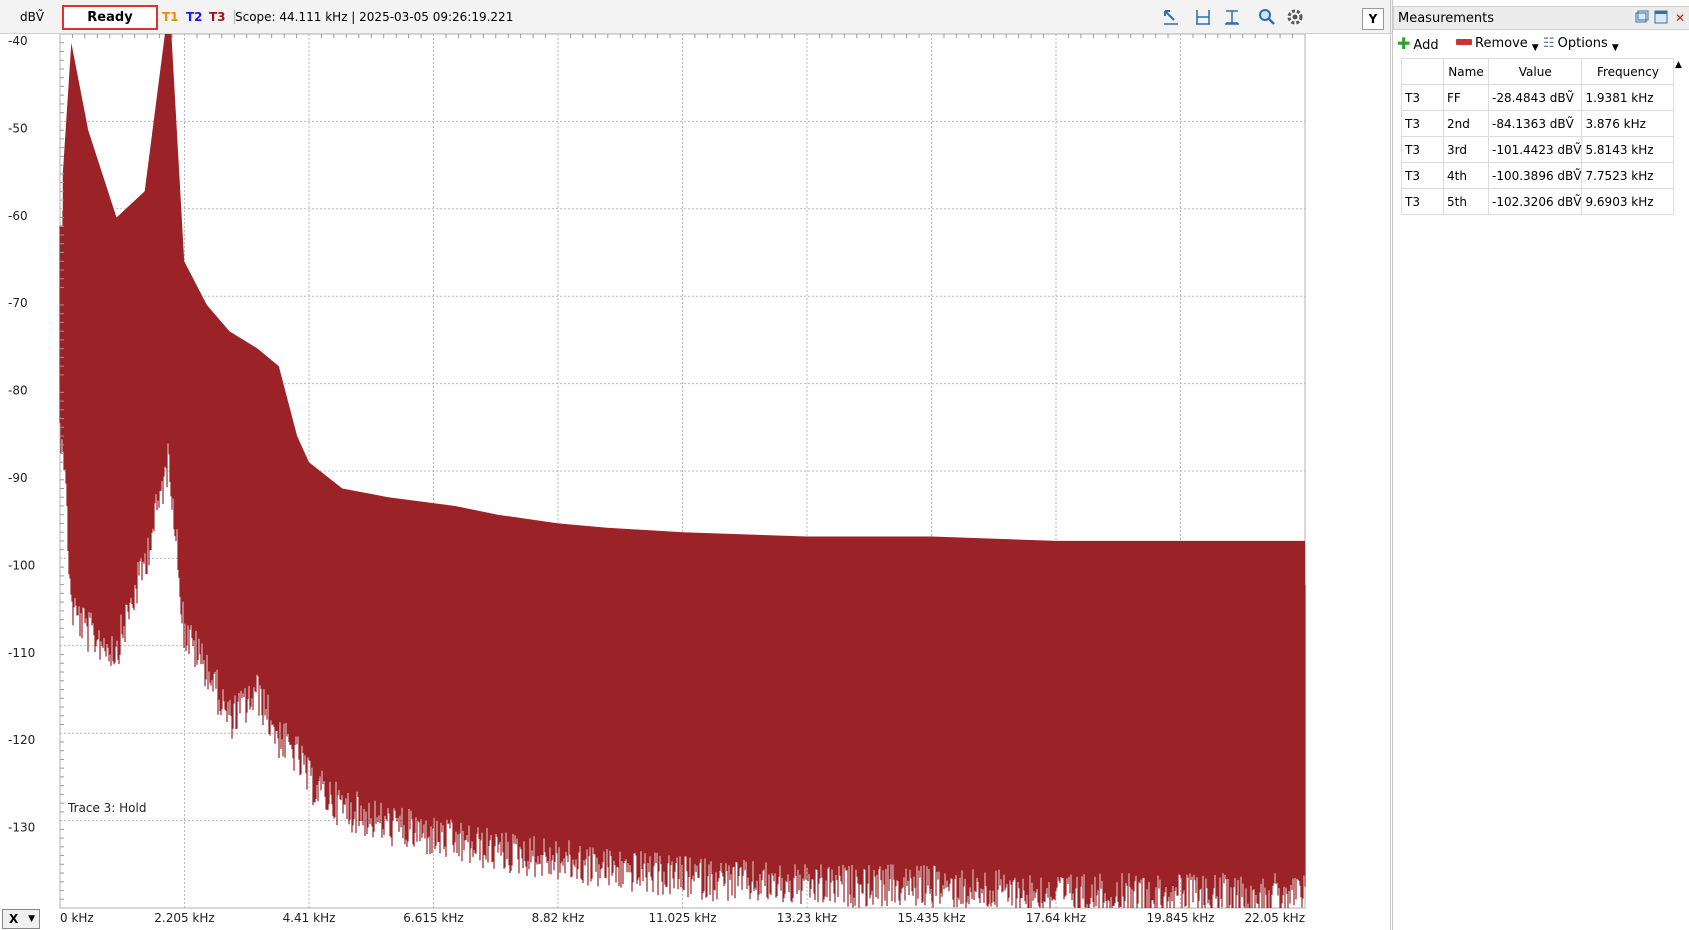 The width and height of the screenshot is (1689, 930). What do you see at coordinates (21, 740) in the screenshot?
I see `y-tick-label: -120` at bounding box center [21, 740].